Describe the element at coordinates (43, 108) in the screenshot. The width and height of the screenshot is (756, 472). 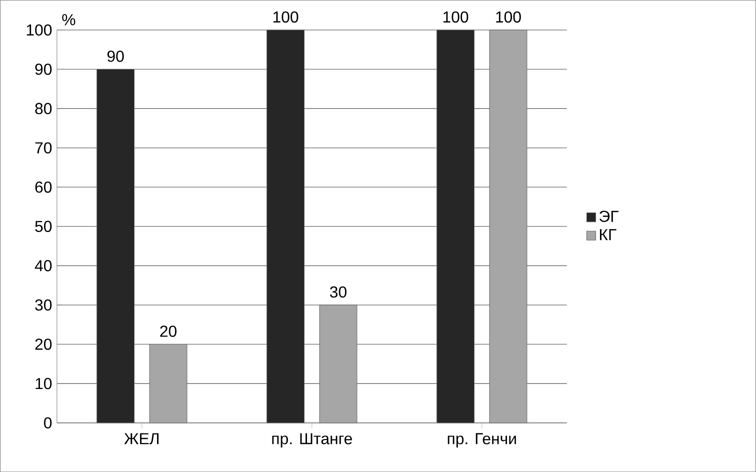
I see `y-tick-label: 80` at that location.